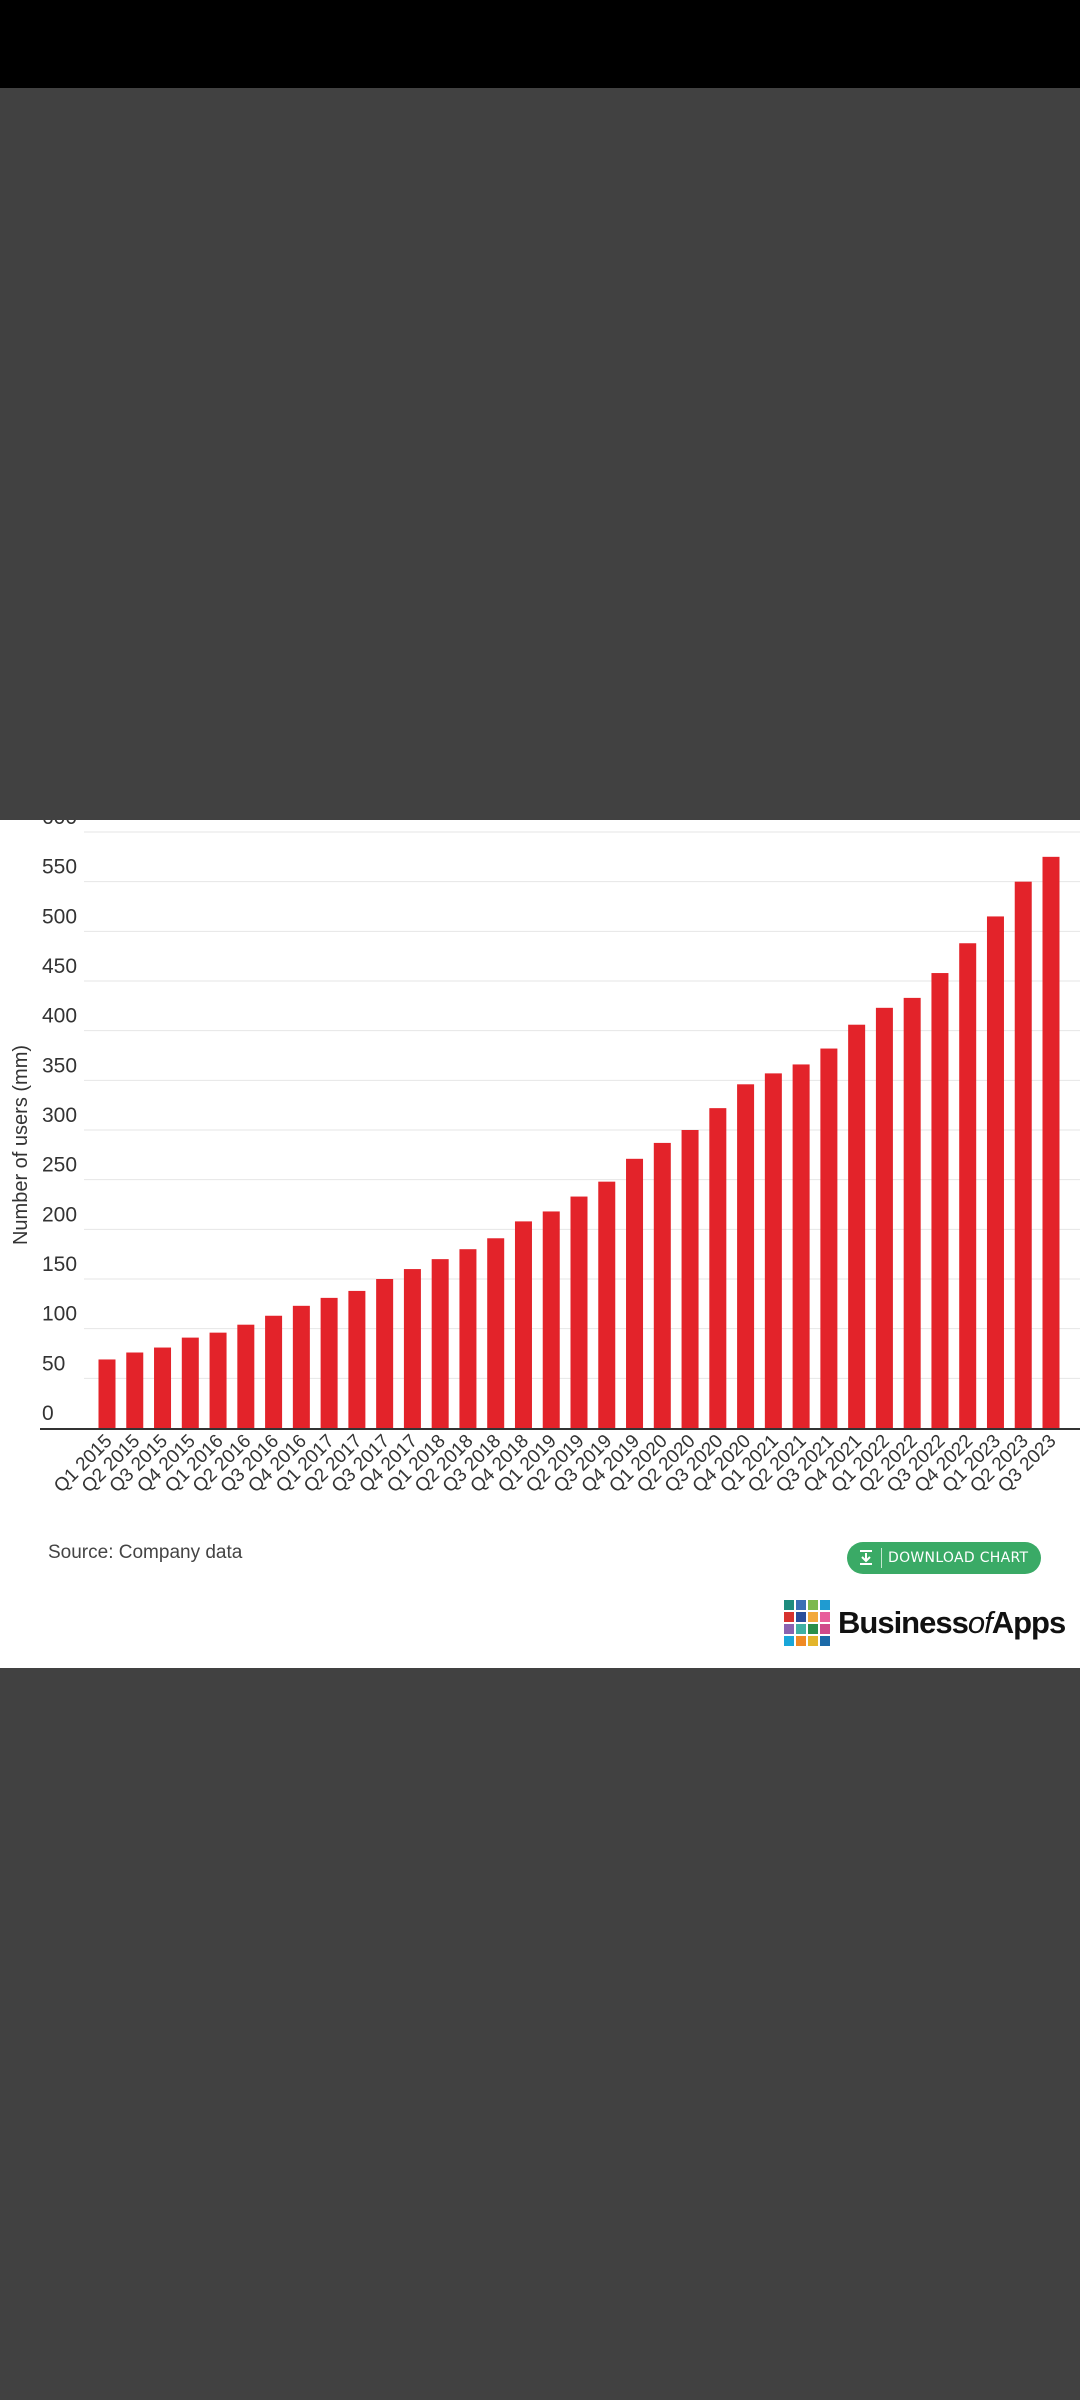  I want to click on download-icon, so click(866, 1558).